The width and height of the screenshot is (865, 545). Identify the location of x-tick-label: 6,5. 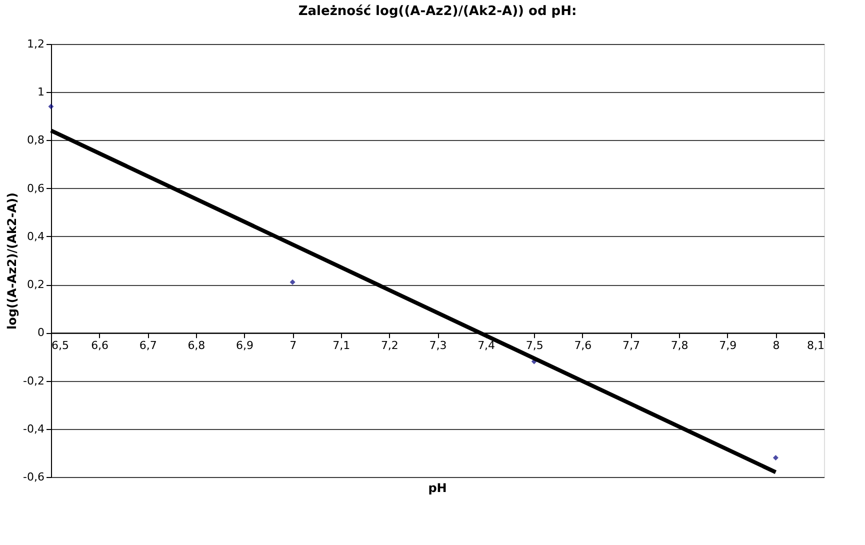
(60, 345).